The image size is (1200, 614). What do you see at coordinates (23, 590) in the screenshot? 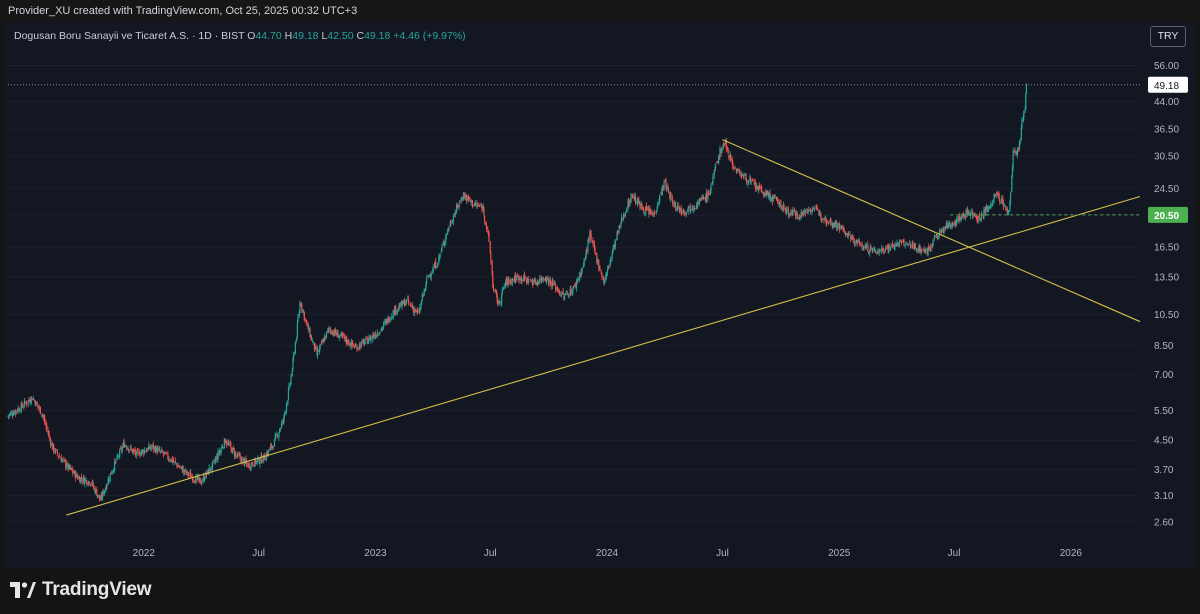
I see `tradingview-mark-icon` at bounding box center [23, 590].